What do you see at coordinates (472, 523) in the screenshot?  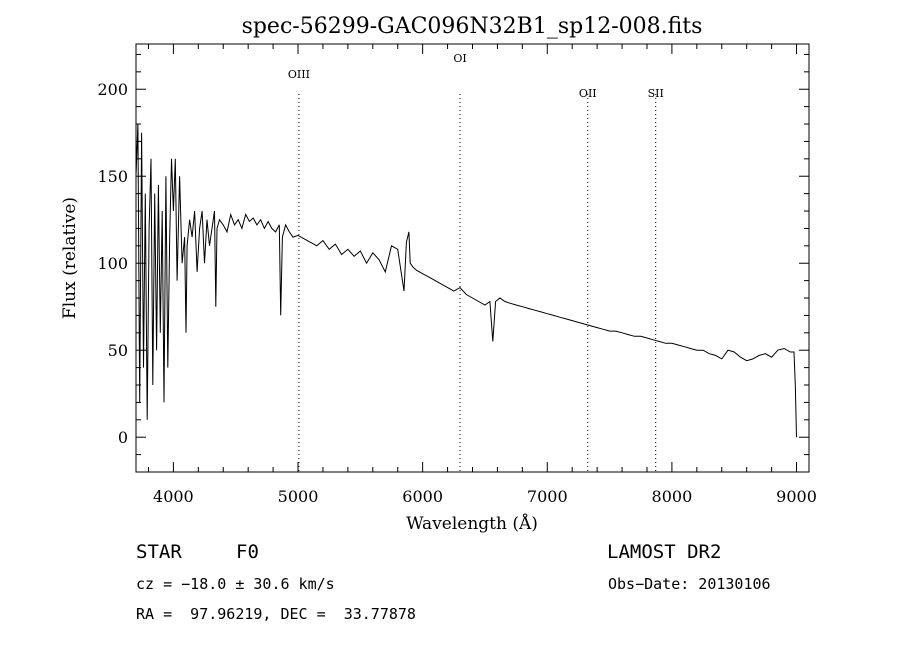 I see `x-axis-label: Wavelength (Å)` at bounding box center [472, 523].